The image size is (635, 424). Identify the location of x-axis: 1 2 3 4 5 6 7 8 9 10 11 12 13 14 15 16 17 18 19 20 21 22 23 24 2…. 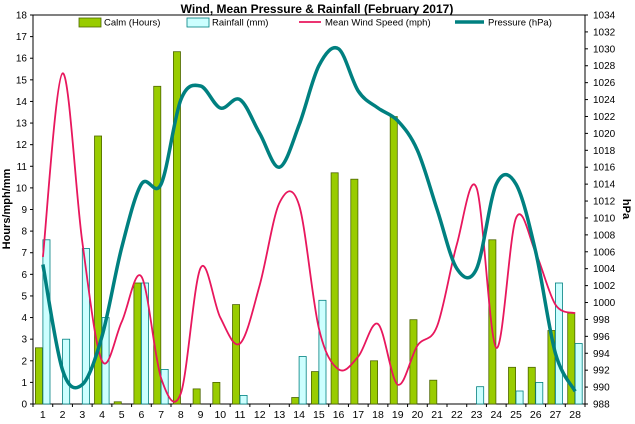
(309, 412).